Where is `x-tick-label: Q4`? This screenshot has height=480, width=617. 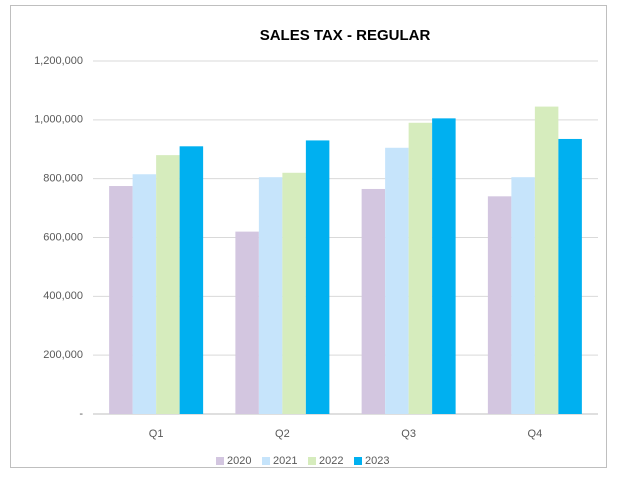
x-tick-label: Q4 is located at coordinates (535, 434).